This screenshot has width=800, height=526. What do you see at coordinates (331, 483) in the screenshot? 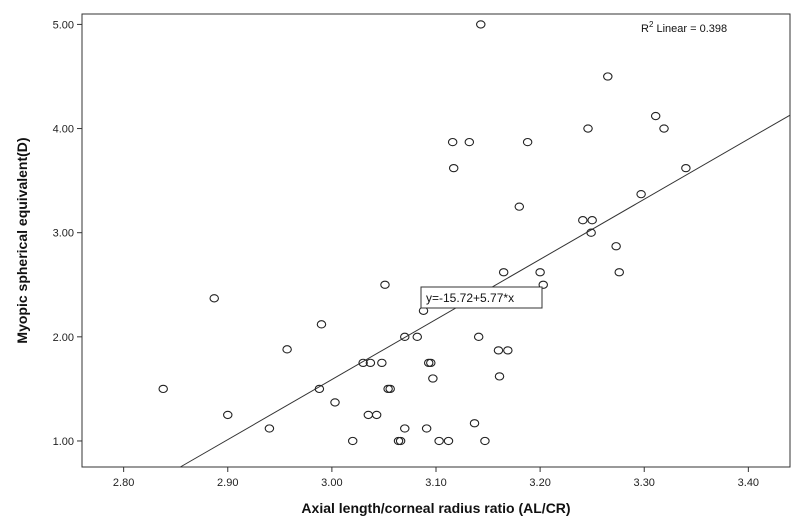
I see `x-tick-label: 3.00` at bounding box center [331, 483].